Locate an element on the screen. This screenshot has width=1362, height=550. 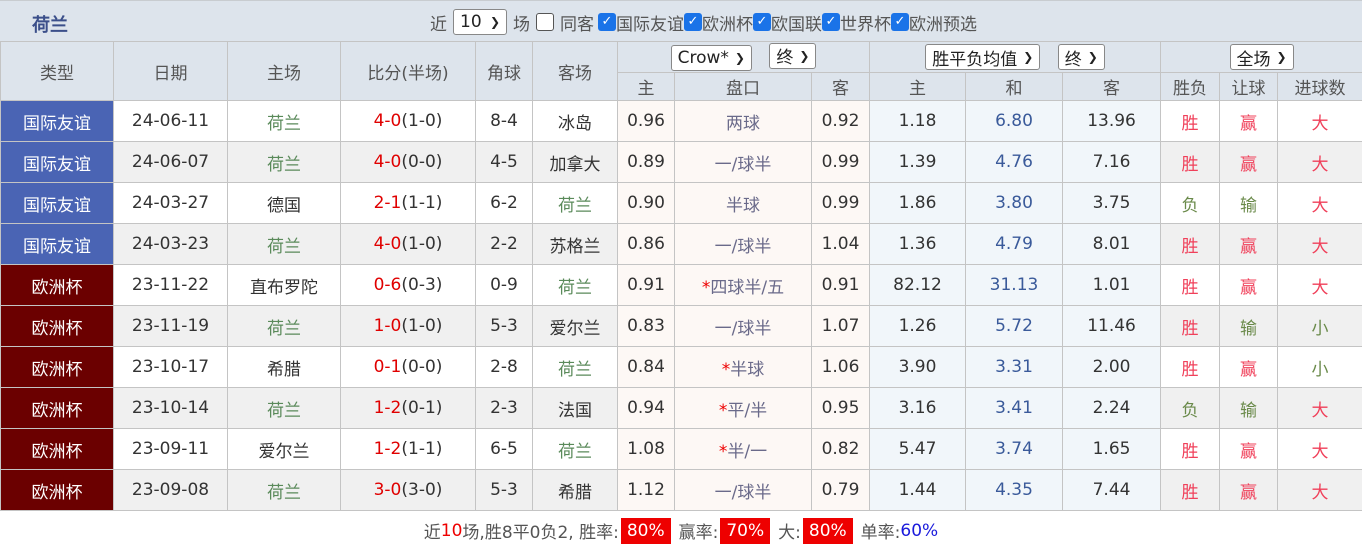
home-team-cell: 希腊 is located at coordinates (284, 367).